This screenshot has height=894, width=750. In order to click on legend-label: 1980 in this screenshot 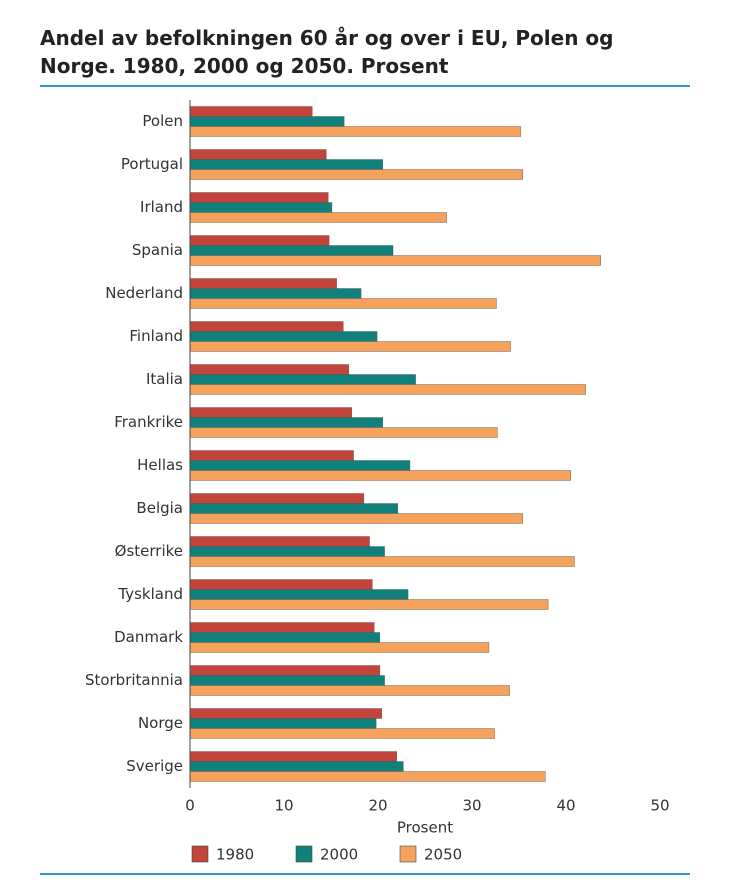, I will do `click(235, 855)`.